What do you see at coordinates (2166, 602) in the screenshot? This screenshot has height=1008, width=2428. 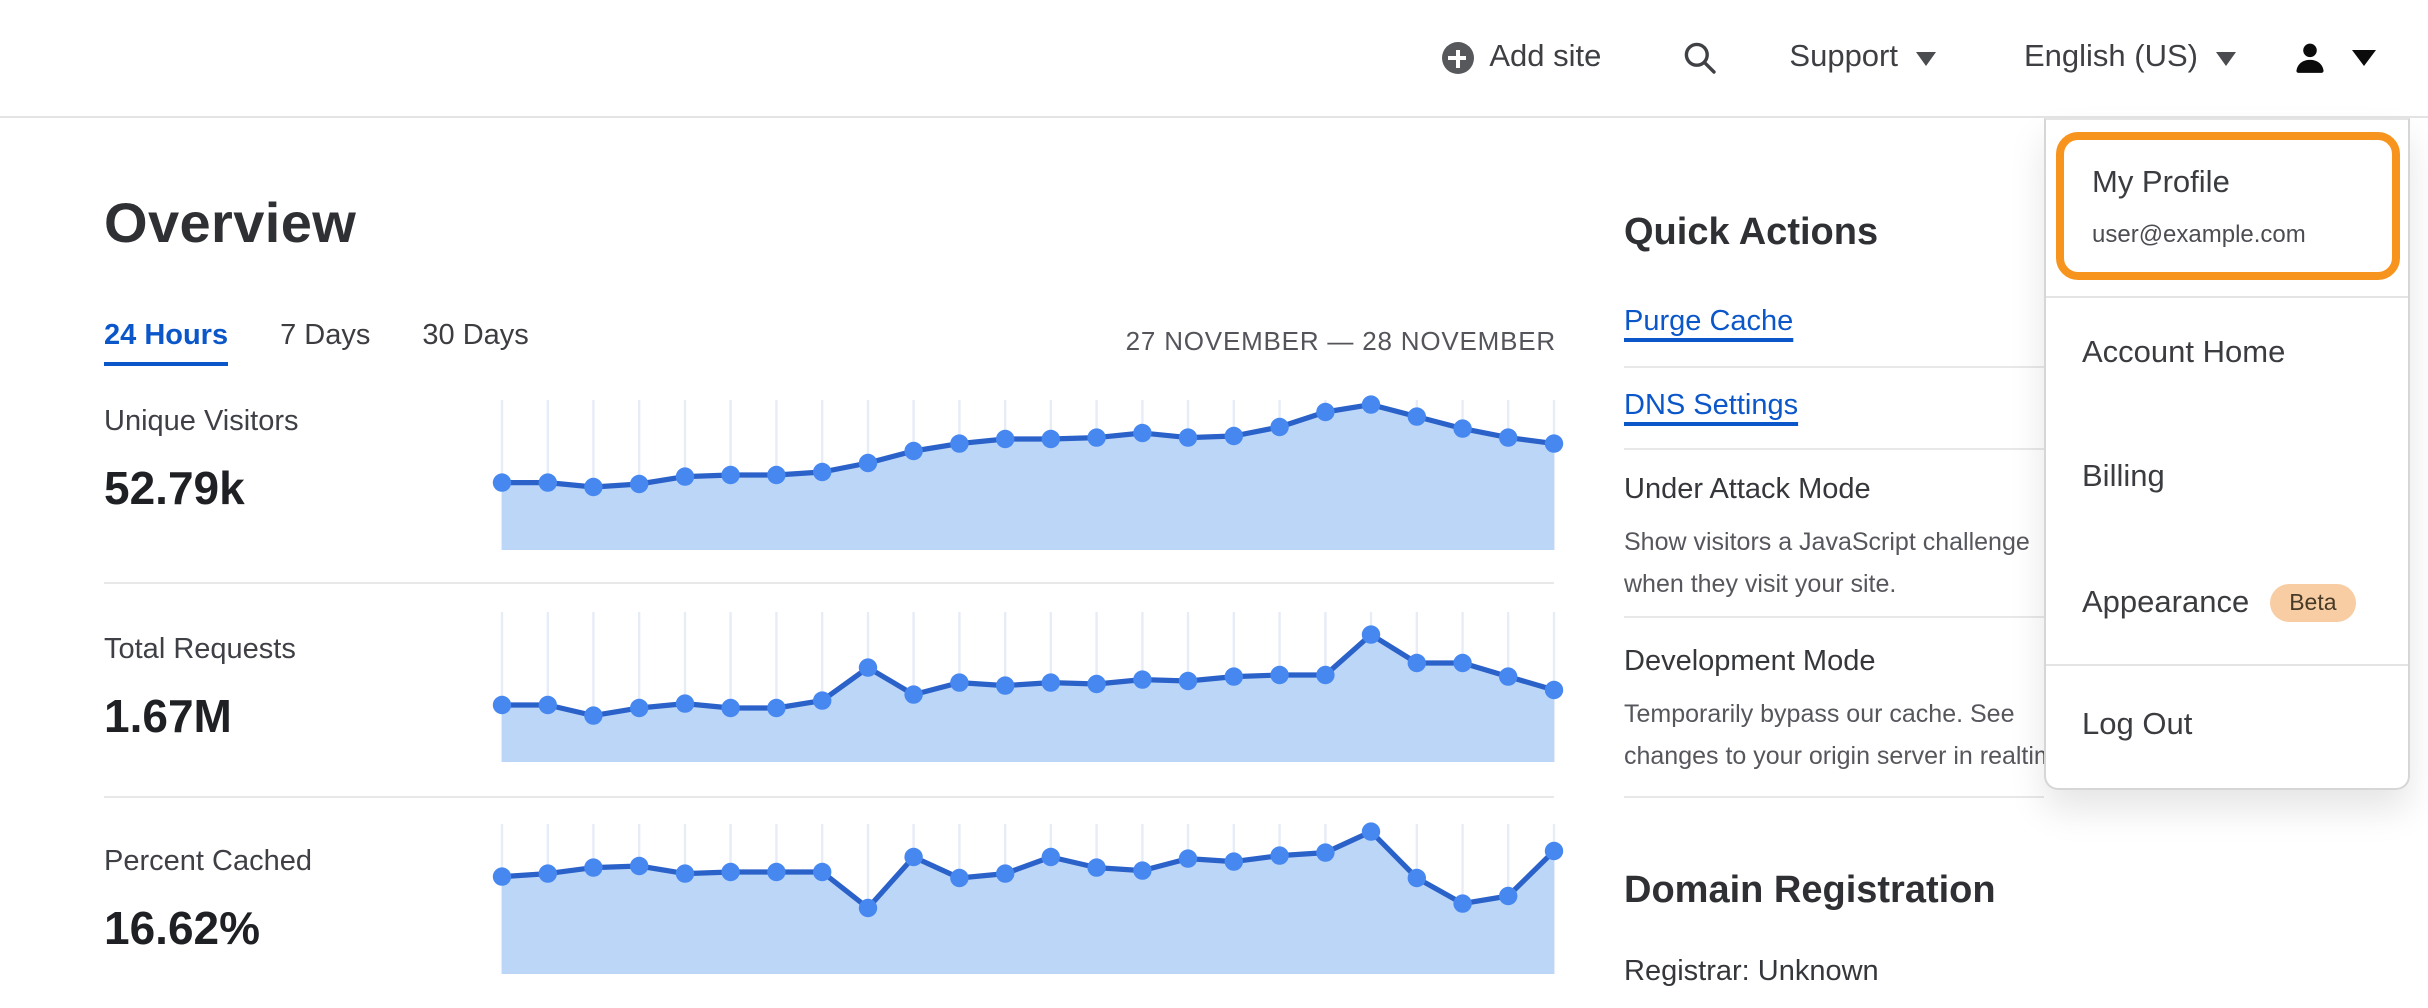 I see `appearance-label: Appearance` at bounding box center [2166, 602].